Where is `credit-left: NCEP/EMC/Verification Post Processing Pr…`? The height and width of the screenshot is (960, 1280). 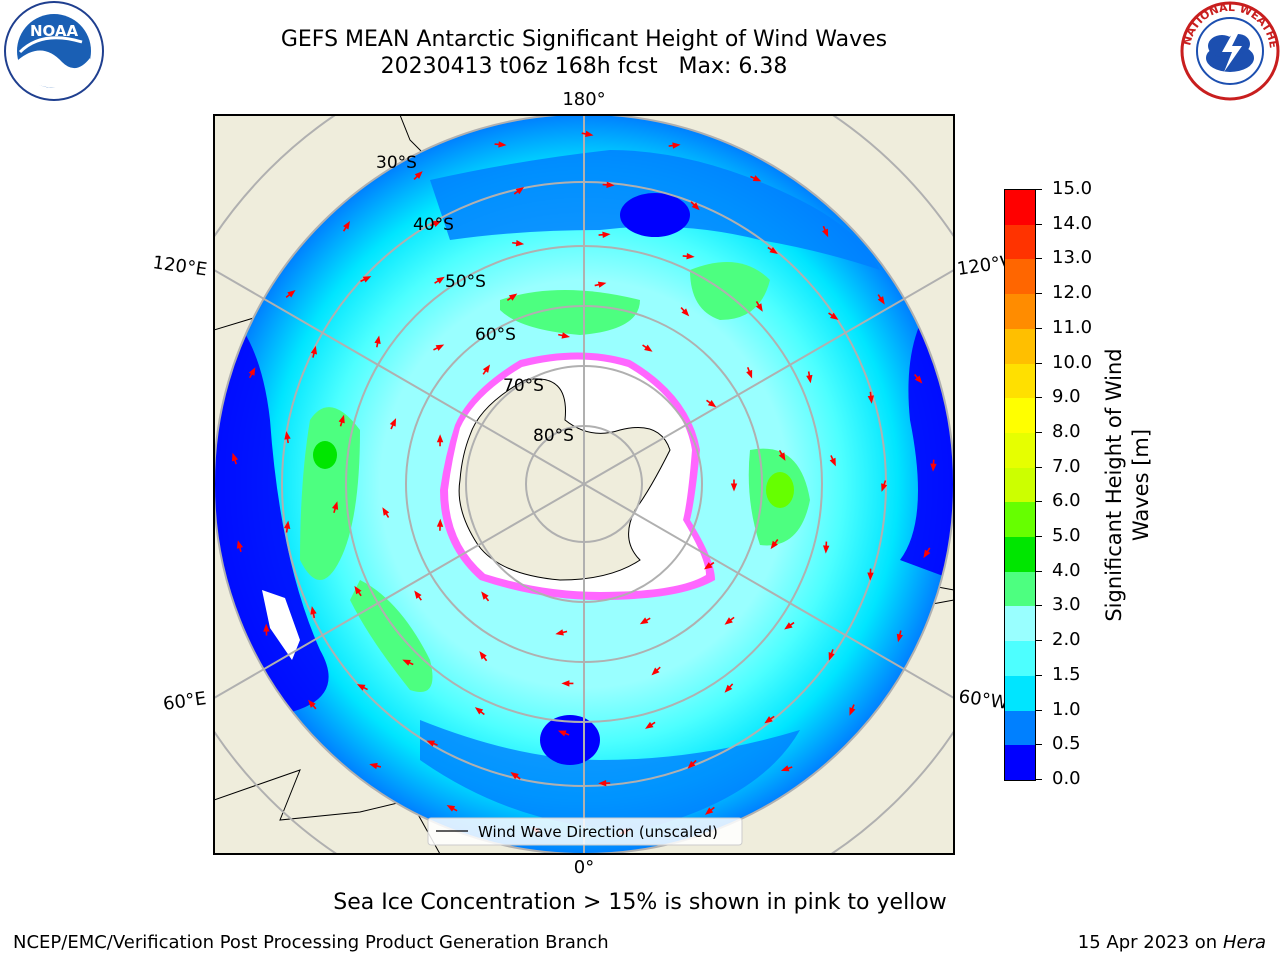
credit-left: NCEP/EMC/Verification Post Processing Pr… is located at coordinates (311, 942).